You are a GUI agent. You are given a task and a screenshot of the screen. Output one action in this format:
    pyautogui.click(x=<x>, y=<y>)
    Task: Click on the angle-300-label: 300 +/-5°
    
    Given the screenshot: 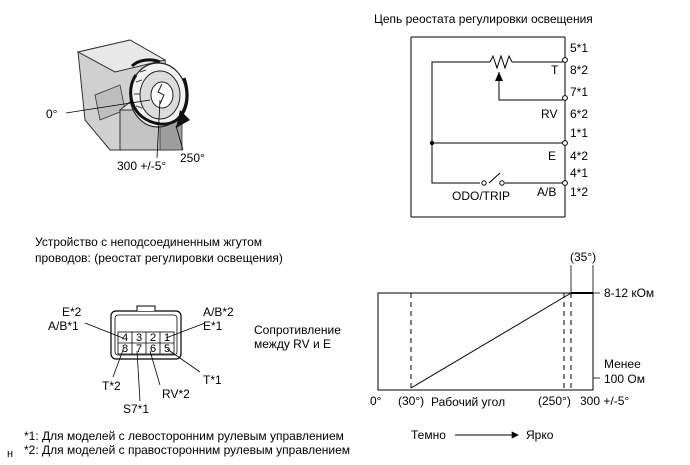 What is the action you would take?
    pyautogui.click(x=141, y=166)
    